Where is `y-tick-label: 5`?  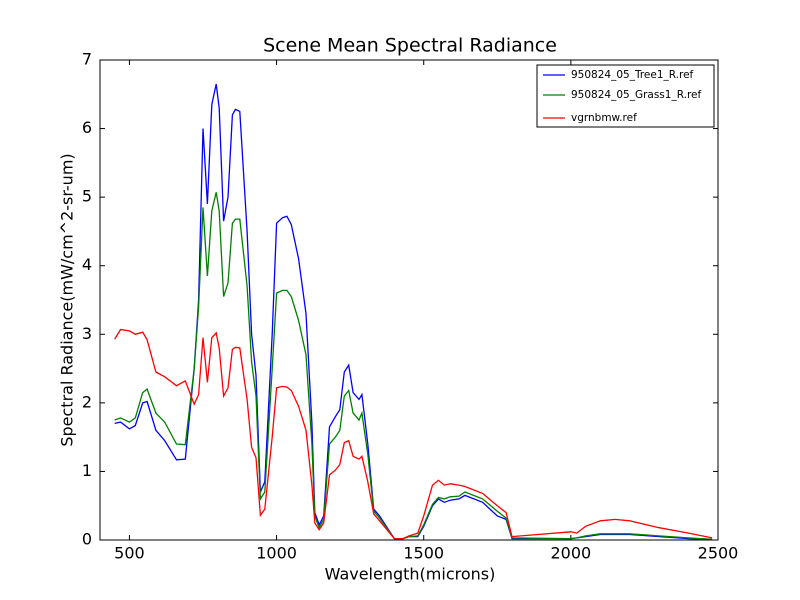
y-tick-label: 5 is located at coordinates (87, 196).